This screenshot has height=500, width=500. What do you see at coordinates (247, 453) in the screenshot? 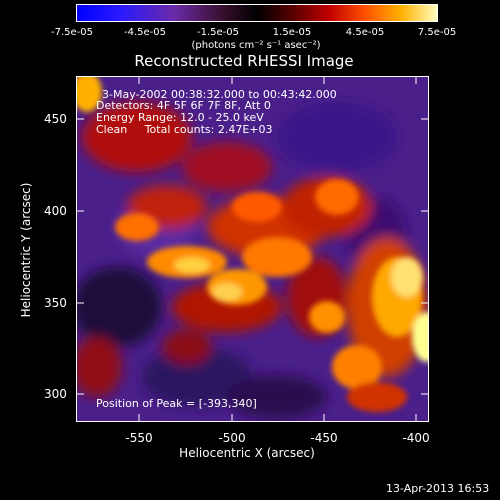
I see `x-axis-label: Heliocentric X (arcsec)` at bounding box center [247, 453].